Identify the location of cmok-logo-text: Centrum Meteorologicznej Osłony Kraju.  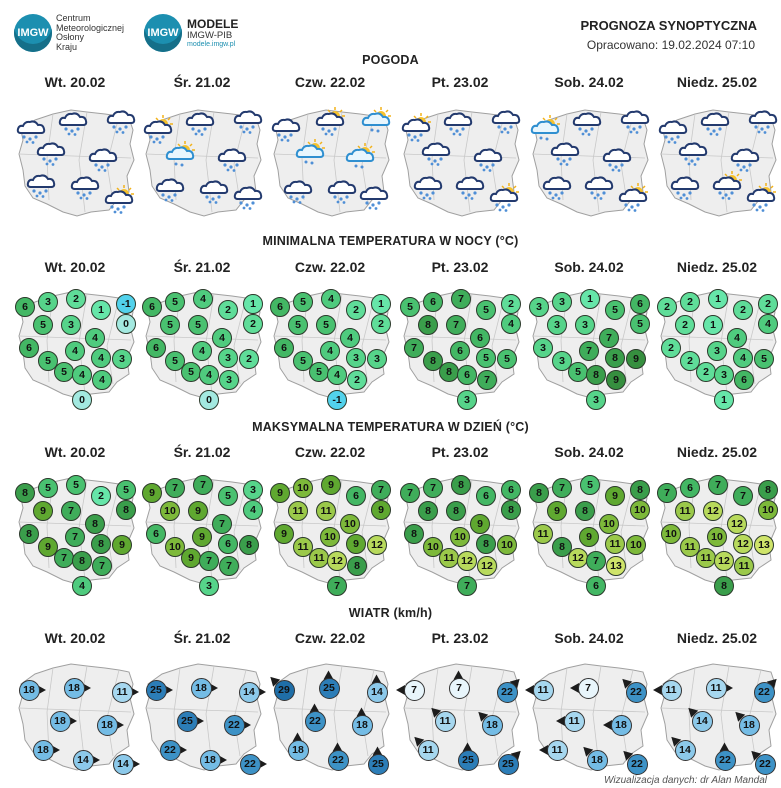
(90, 32).